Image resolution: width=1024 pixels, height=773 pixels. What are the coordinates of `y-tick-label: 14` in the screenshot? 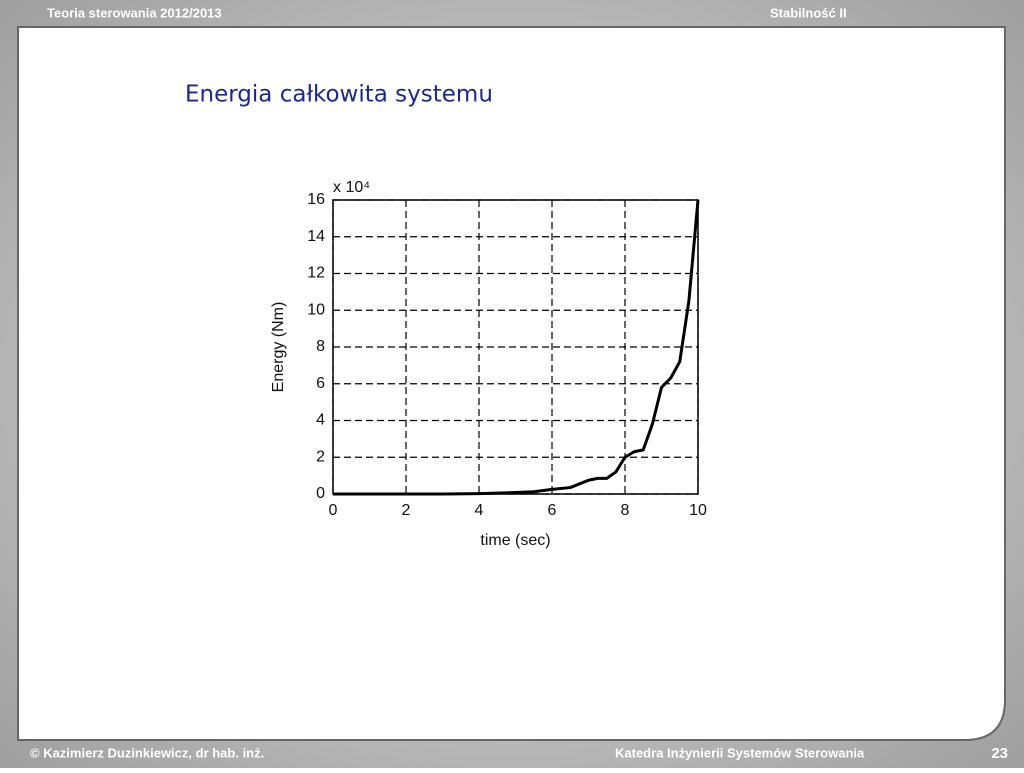 It's located at (316, 236).